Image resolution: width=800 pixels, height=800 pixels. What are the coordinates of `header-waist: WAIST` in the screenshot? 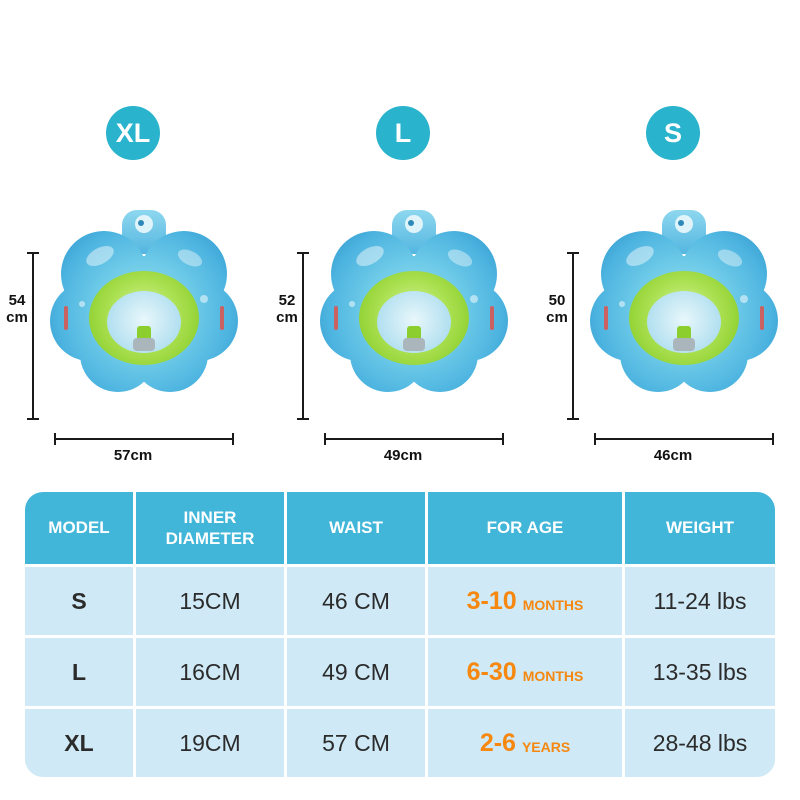 It's located at (356, 528).